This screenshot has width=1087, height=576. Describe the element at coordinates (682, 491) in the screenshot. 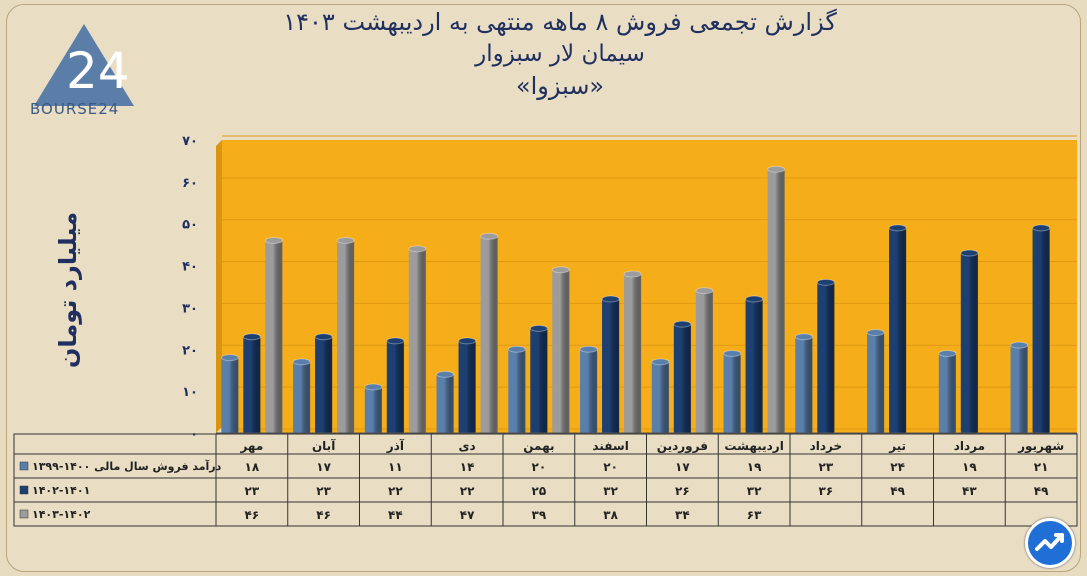

I see `data-label: ۲۶` at that location.